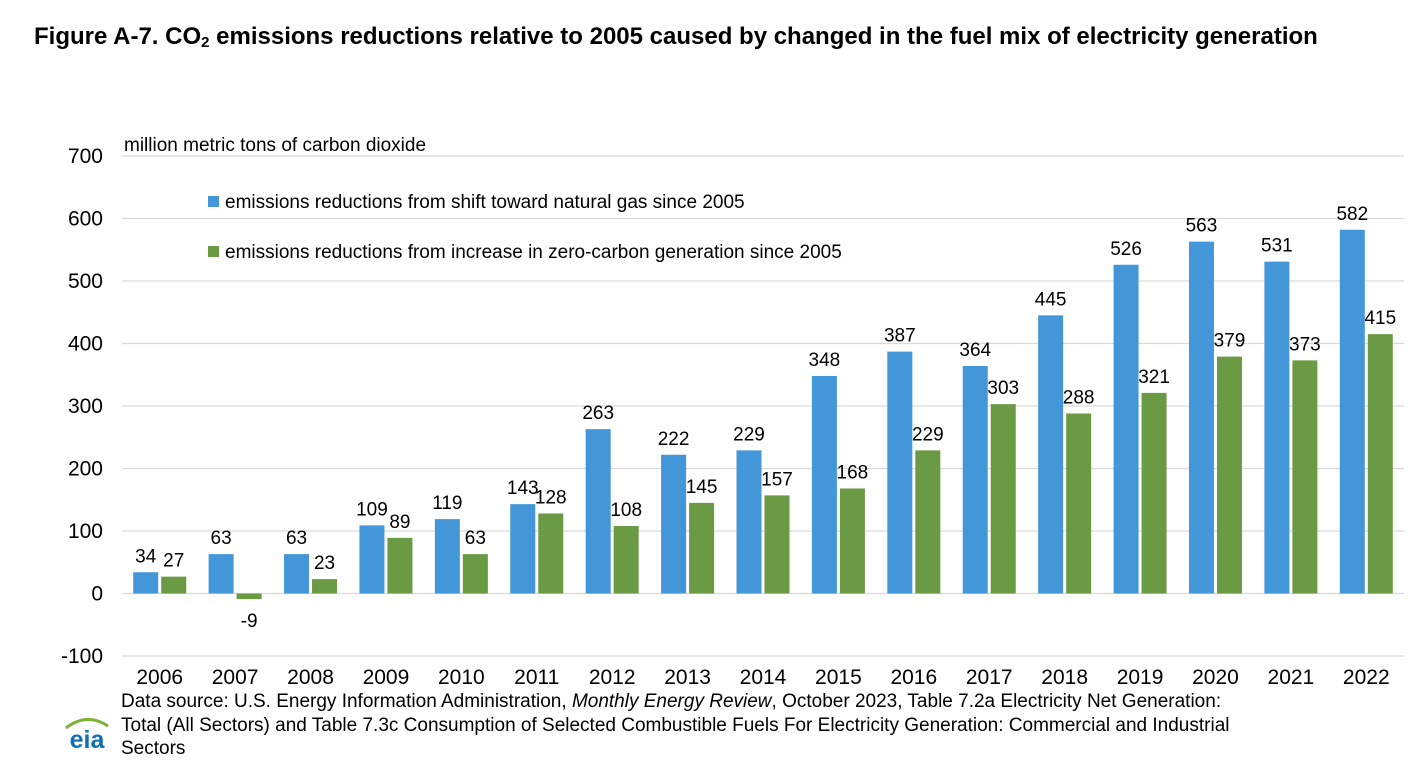 This screenshot has width=1422, height=778. What do you see at coordinates (1051, 299) in the screenshot?
I see `data-label: 445` at bounding box center [1051, 299].